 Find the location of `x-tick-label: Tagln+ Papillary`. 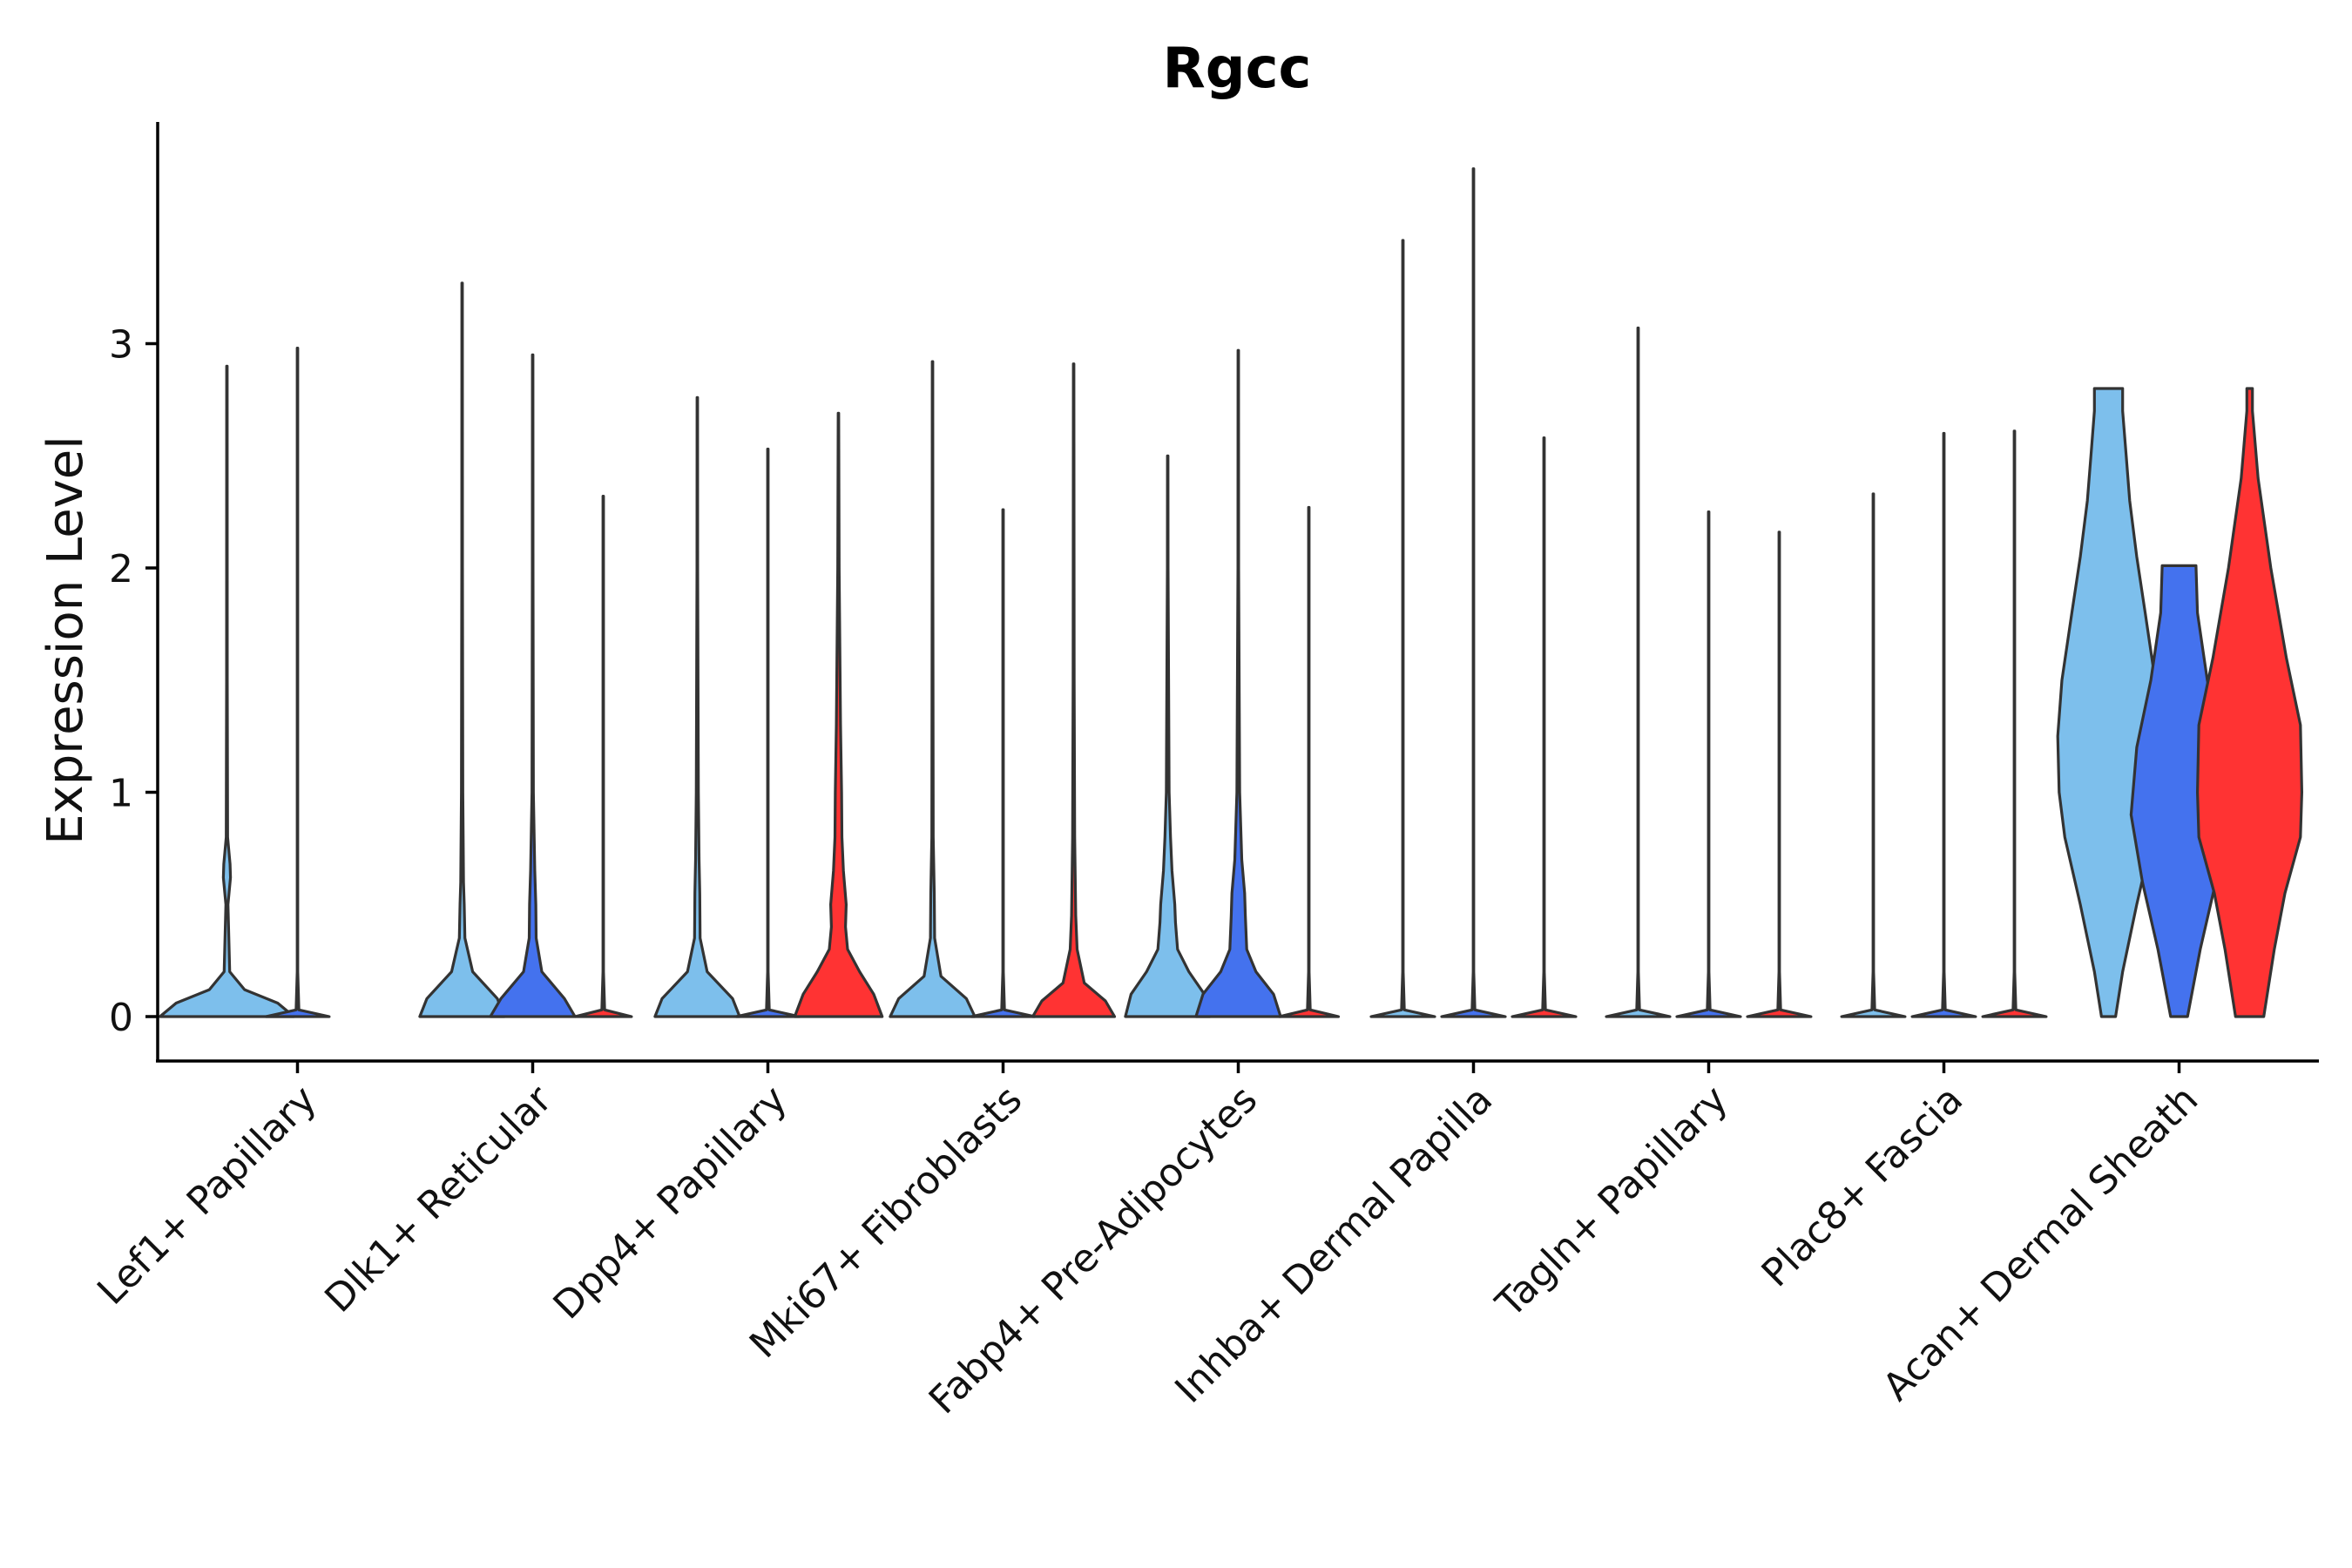

x-tick-label: Tagln+ Papillary is located at coordinates (1611, 1202).